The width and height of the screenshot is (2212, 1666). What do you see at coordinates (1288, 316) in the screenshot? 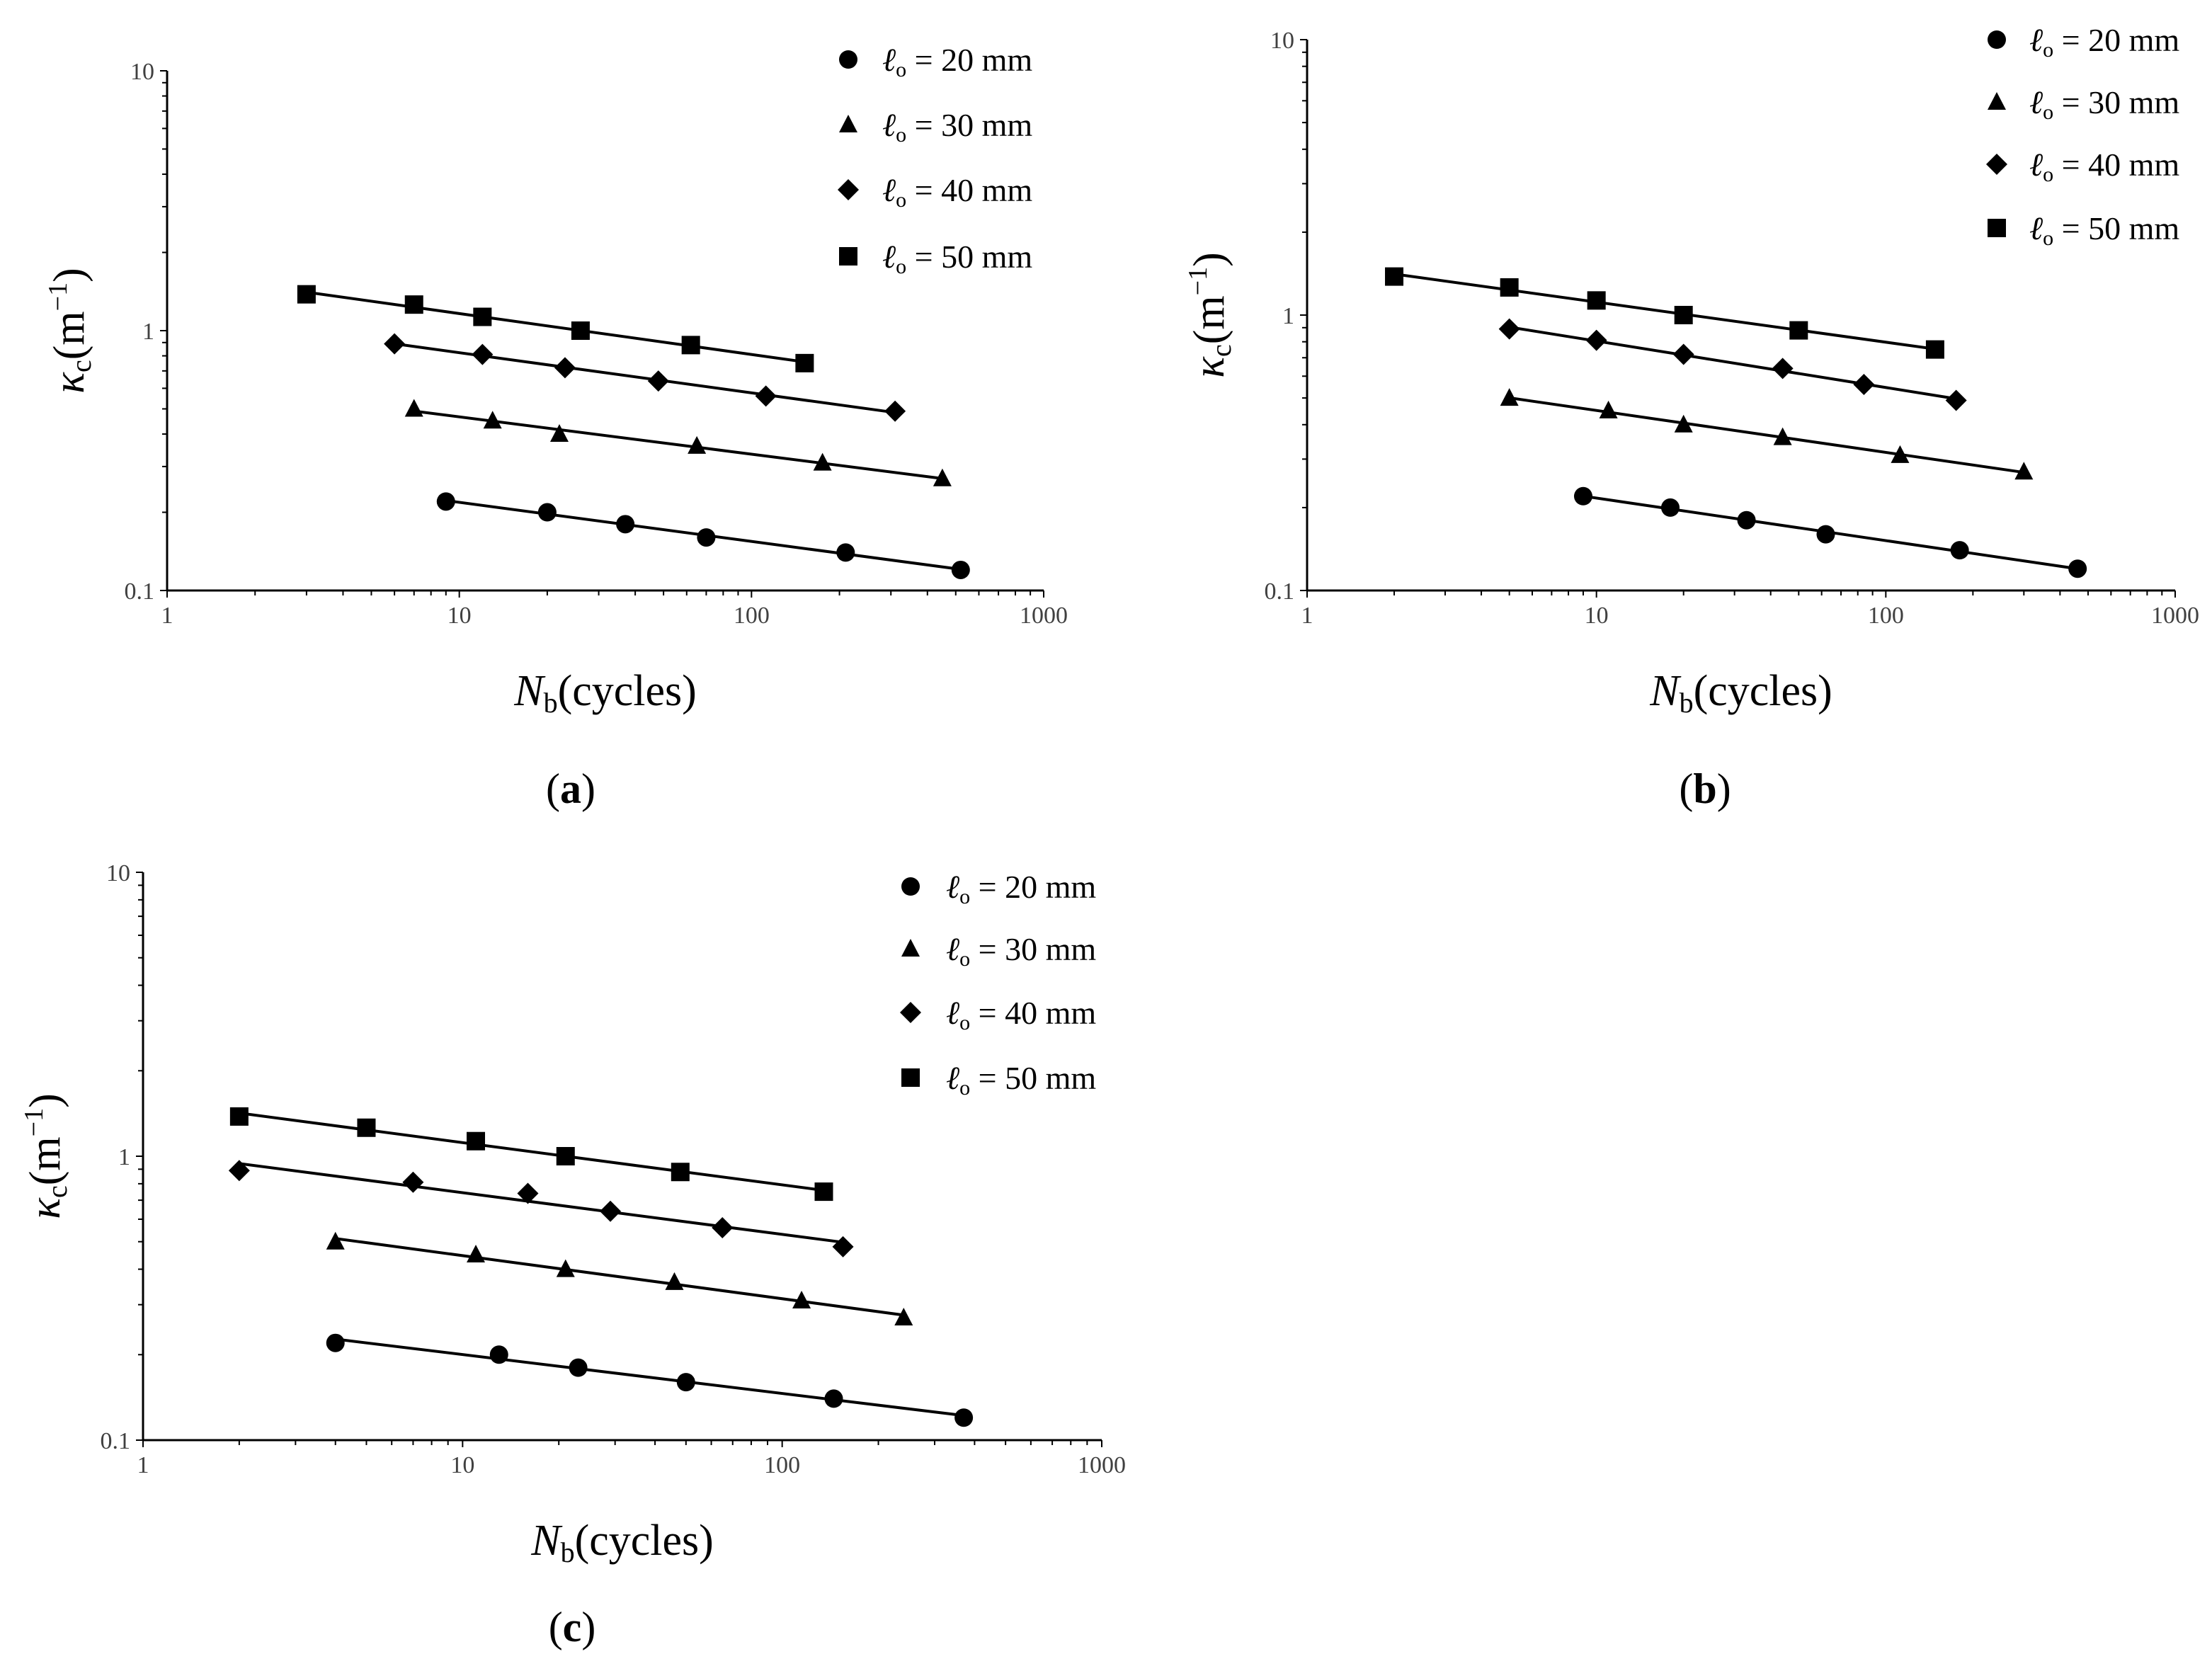
I see `y-tick-label: 1` at bounding box center [1288, 316].